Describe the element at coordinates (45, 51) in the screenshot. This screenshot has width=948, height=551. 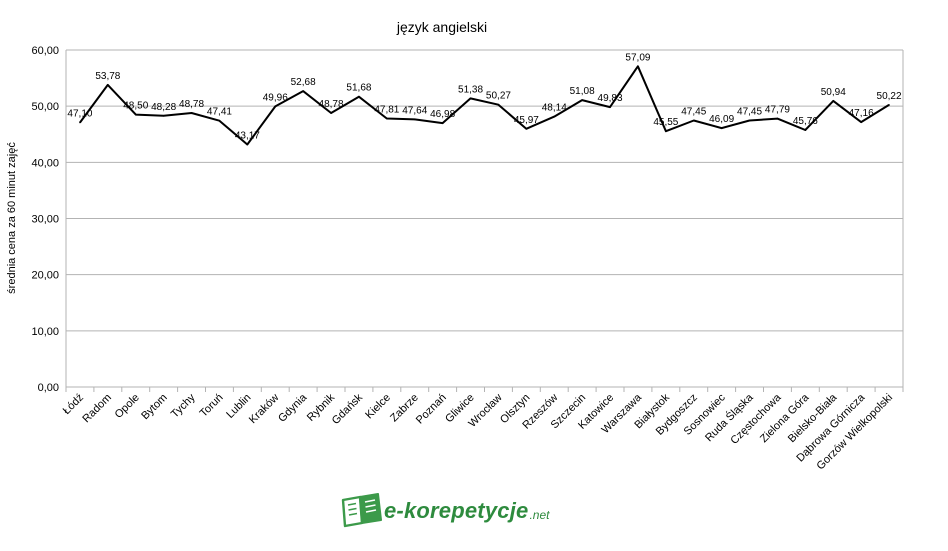
I see `y-tick-label: 60,00` at that location.